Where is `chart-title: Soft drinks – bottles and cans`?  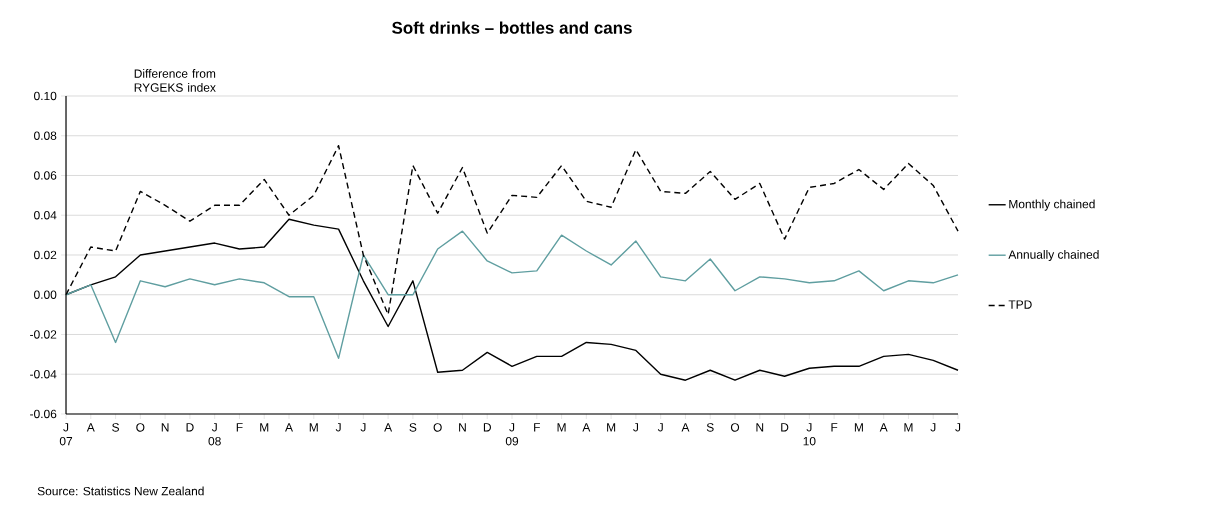 chart-title: Soft drinks – bottles and cans is located at coordinates (512, 27).